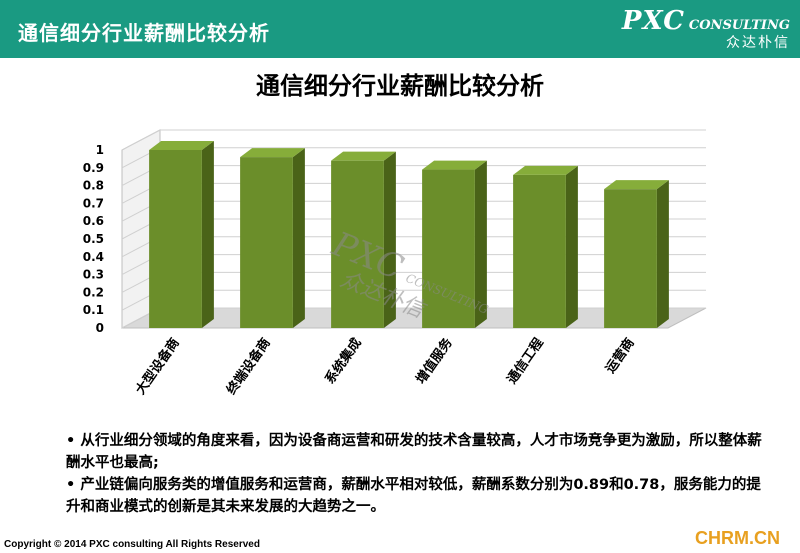  What do you see at coordinates (343, 361) in the screenshot?
I see `category-label: 系统集成` at bounding box center [343, 361].